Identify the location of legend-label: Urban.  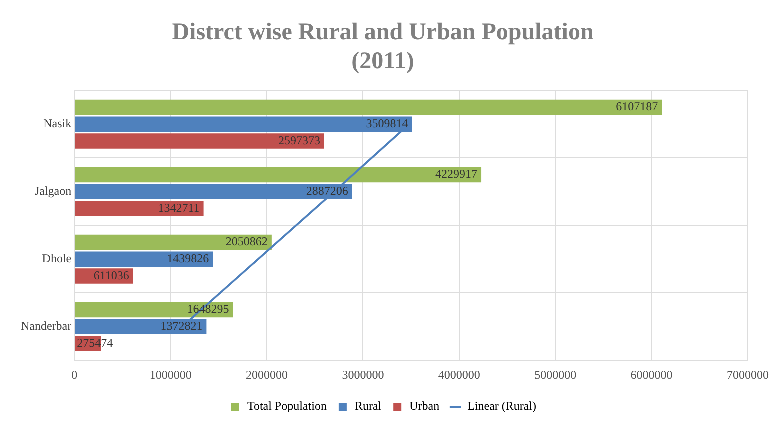
(425, 406).